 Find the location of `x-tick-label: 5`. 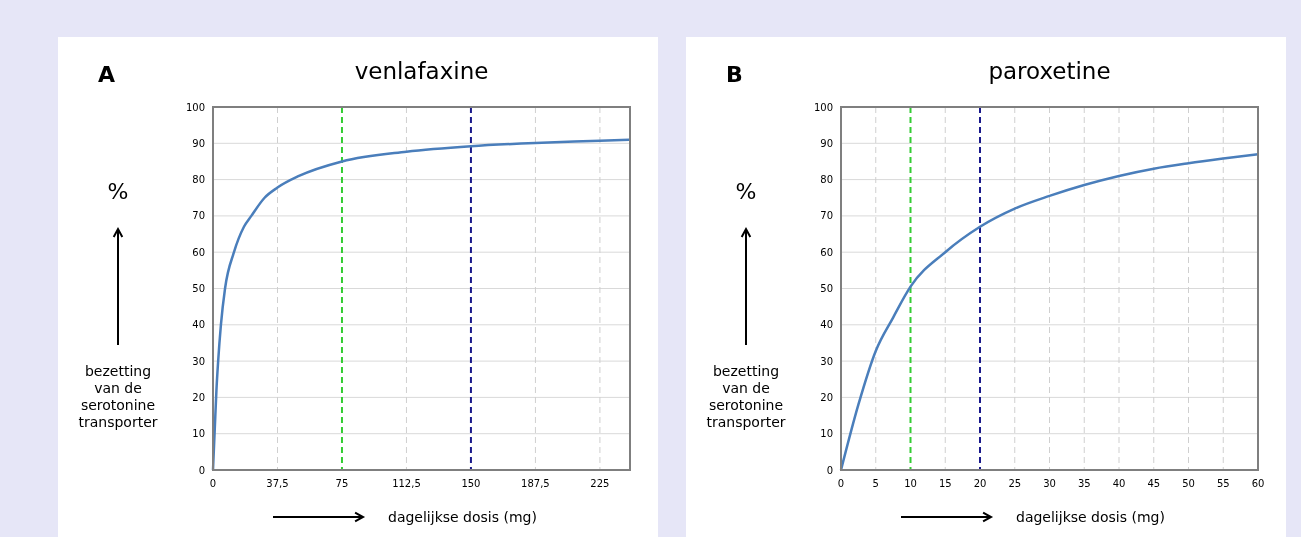

x-tick-label: 5 is located at coordinates (875, 483).